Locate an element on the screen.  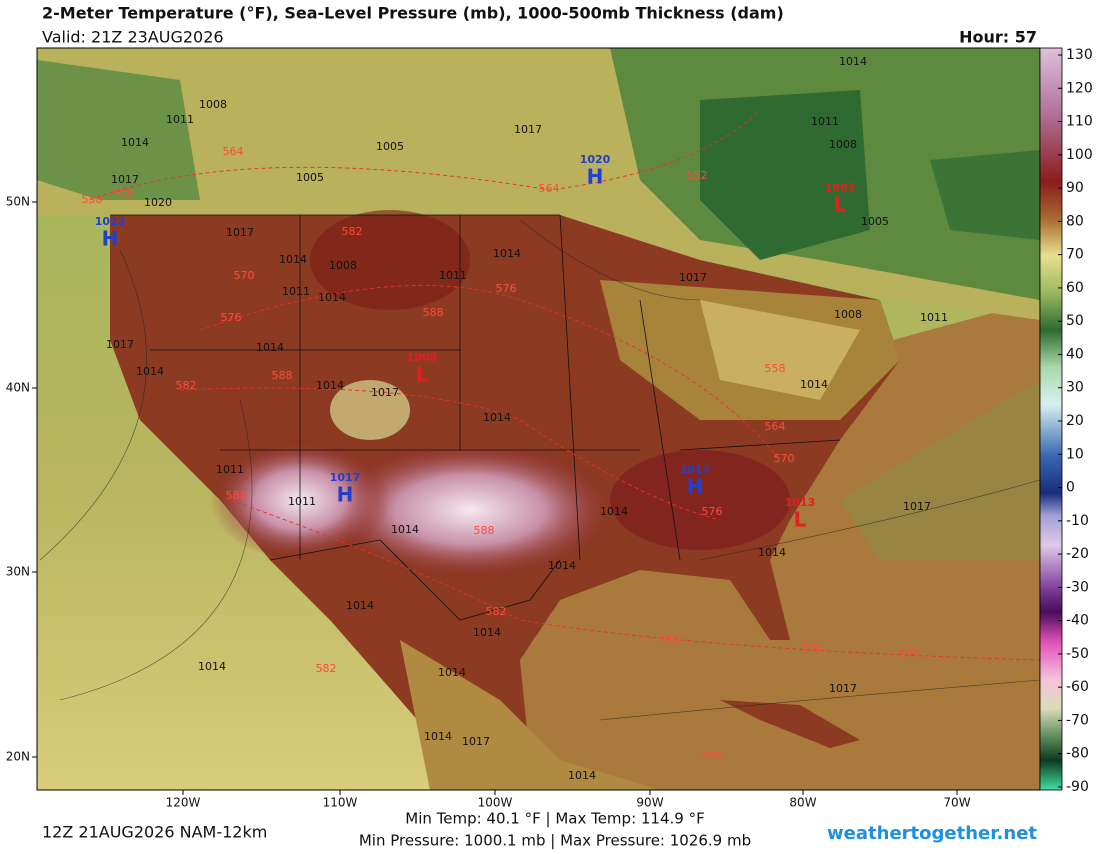
colorbar-label: 100 is located at coordinates (1079, 155).